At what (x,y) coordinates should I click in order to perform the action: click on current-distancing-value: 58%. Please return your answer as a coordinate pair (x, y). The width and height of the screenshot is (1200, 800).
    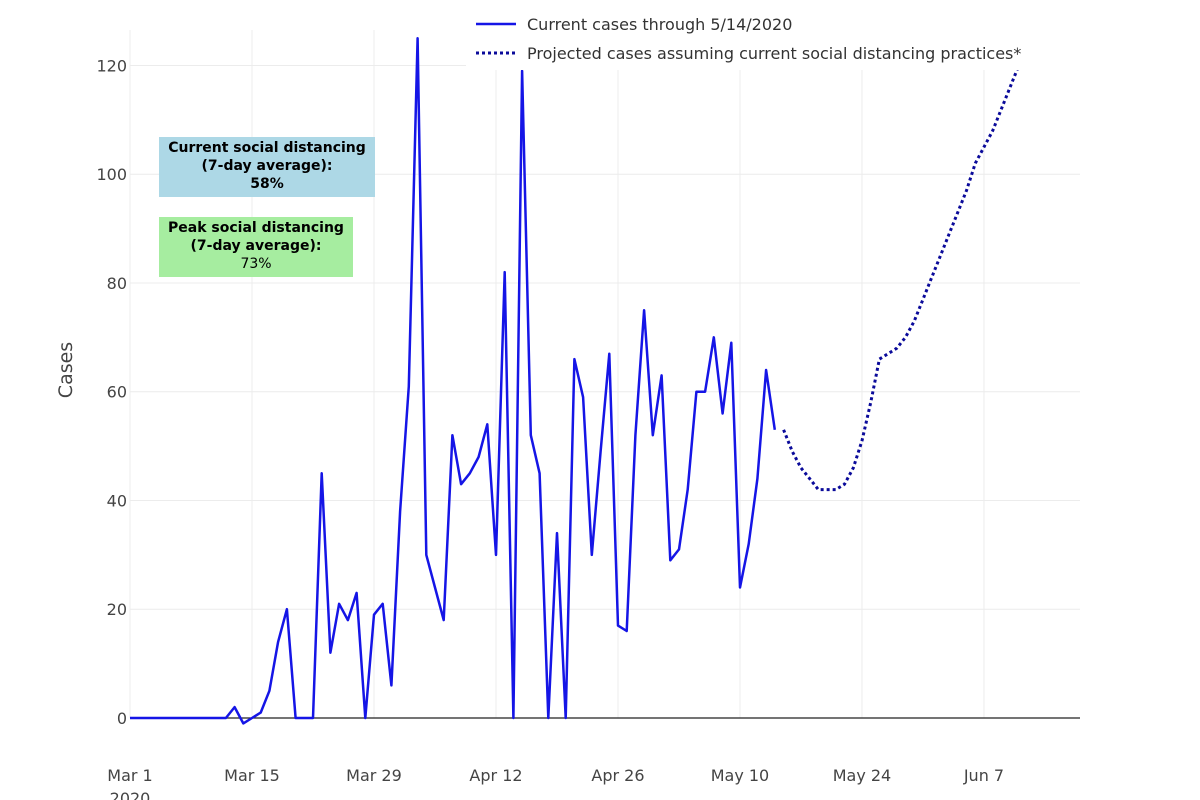
    Looking at the image, I should click on (267, 184).